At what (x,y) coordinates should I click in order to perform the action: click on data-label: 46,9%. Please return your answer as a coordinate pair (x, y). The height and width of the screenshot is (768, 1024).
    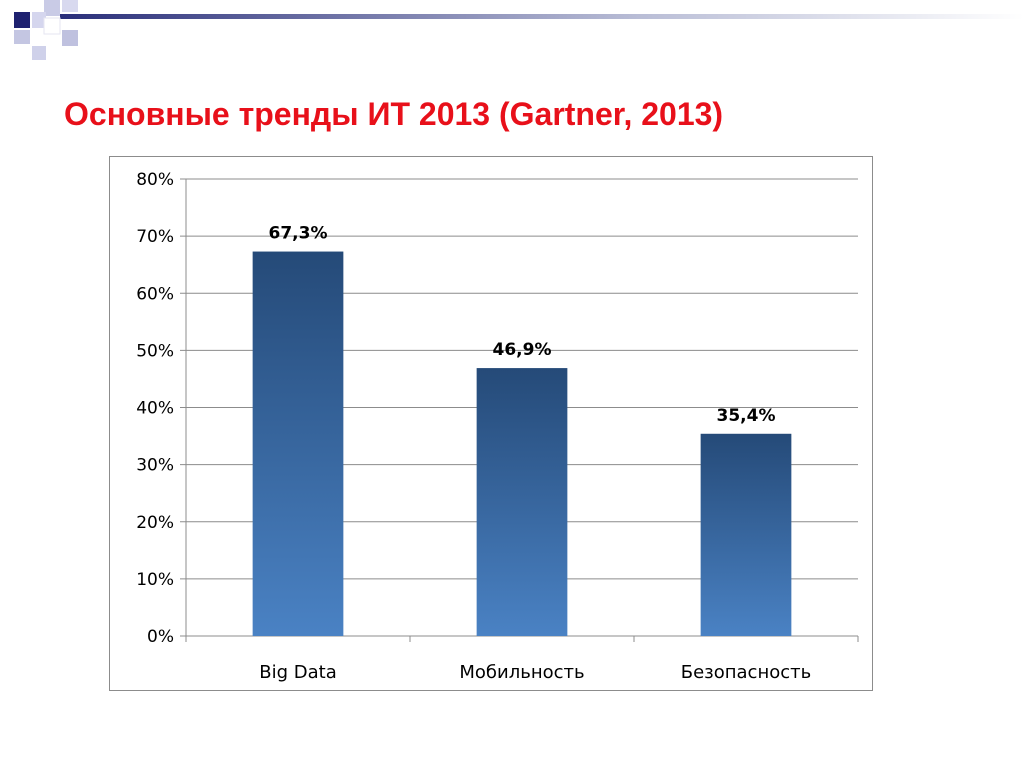
    Looking at the image, I should click on (522, 350).